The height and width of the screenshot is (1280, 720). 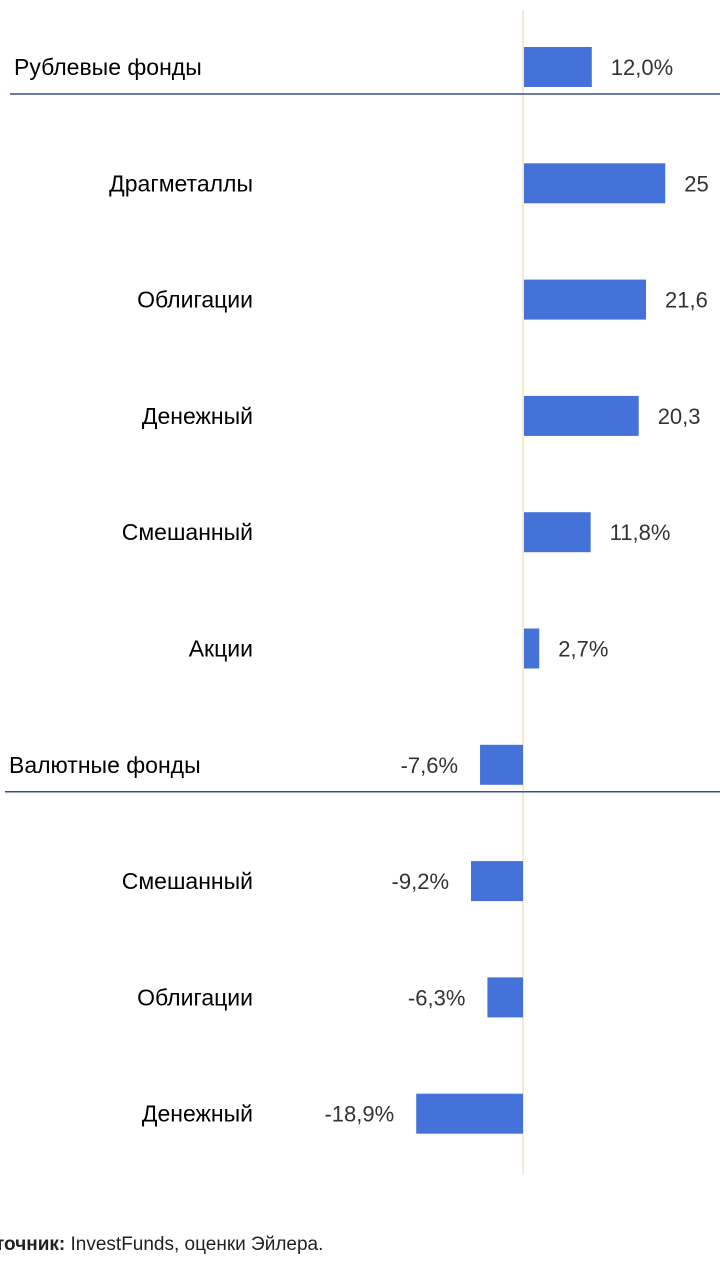 What do you see at coordinates (583, 649) in the screenshot?
I see `value-label-6: 2,7%` at bounding box center [583, 649].